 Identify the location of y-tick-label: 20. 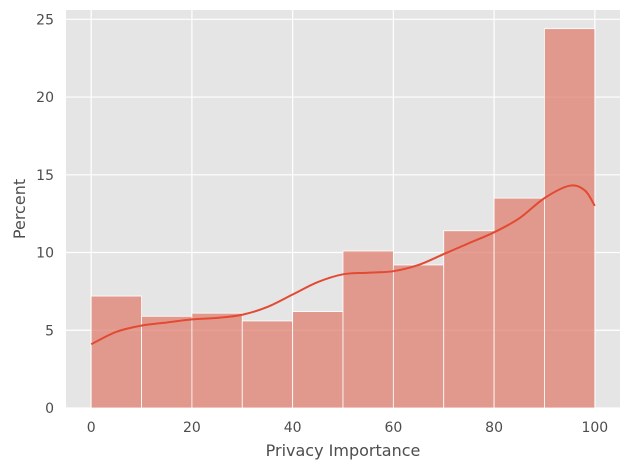
(45, 98).